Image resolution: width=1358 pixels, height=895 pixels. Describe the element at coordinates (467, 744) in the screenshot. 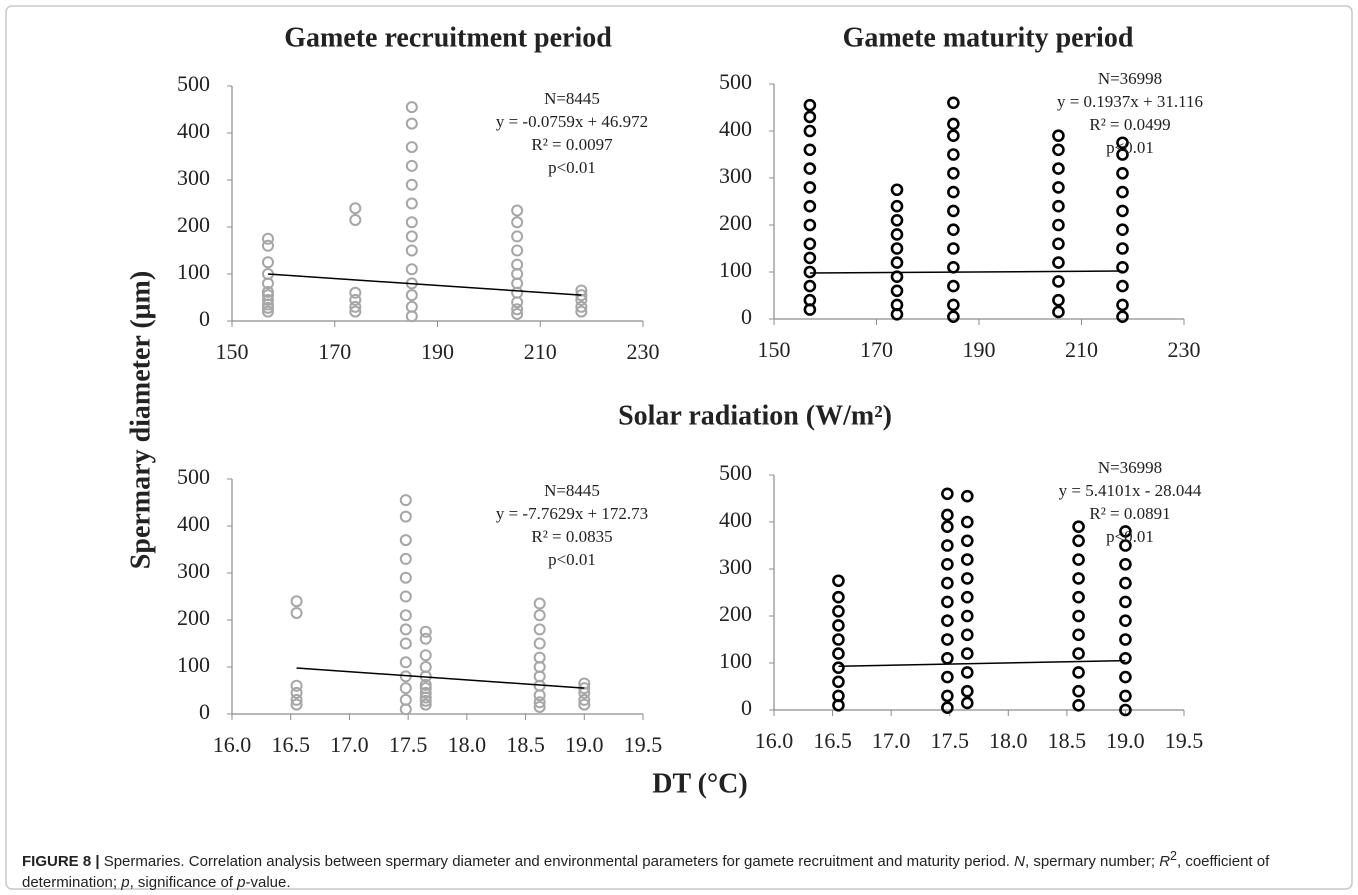

I see `x-tick-label: 18.0` at that location.